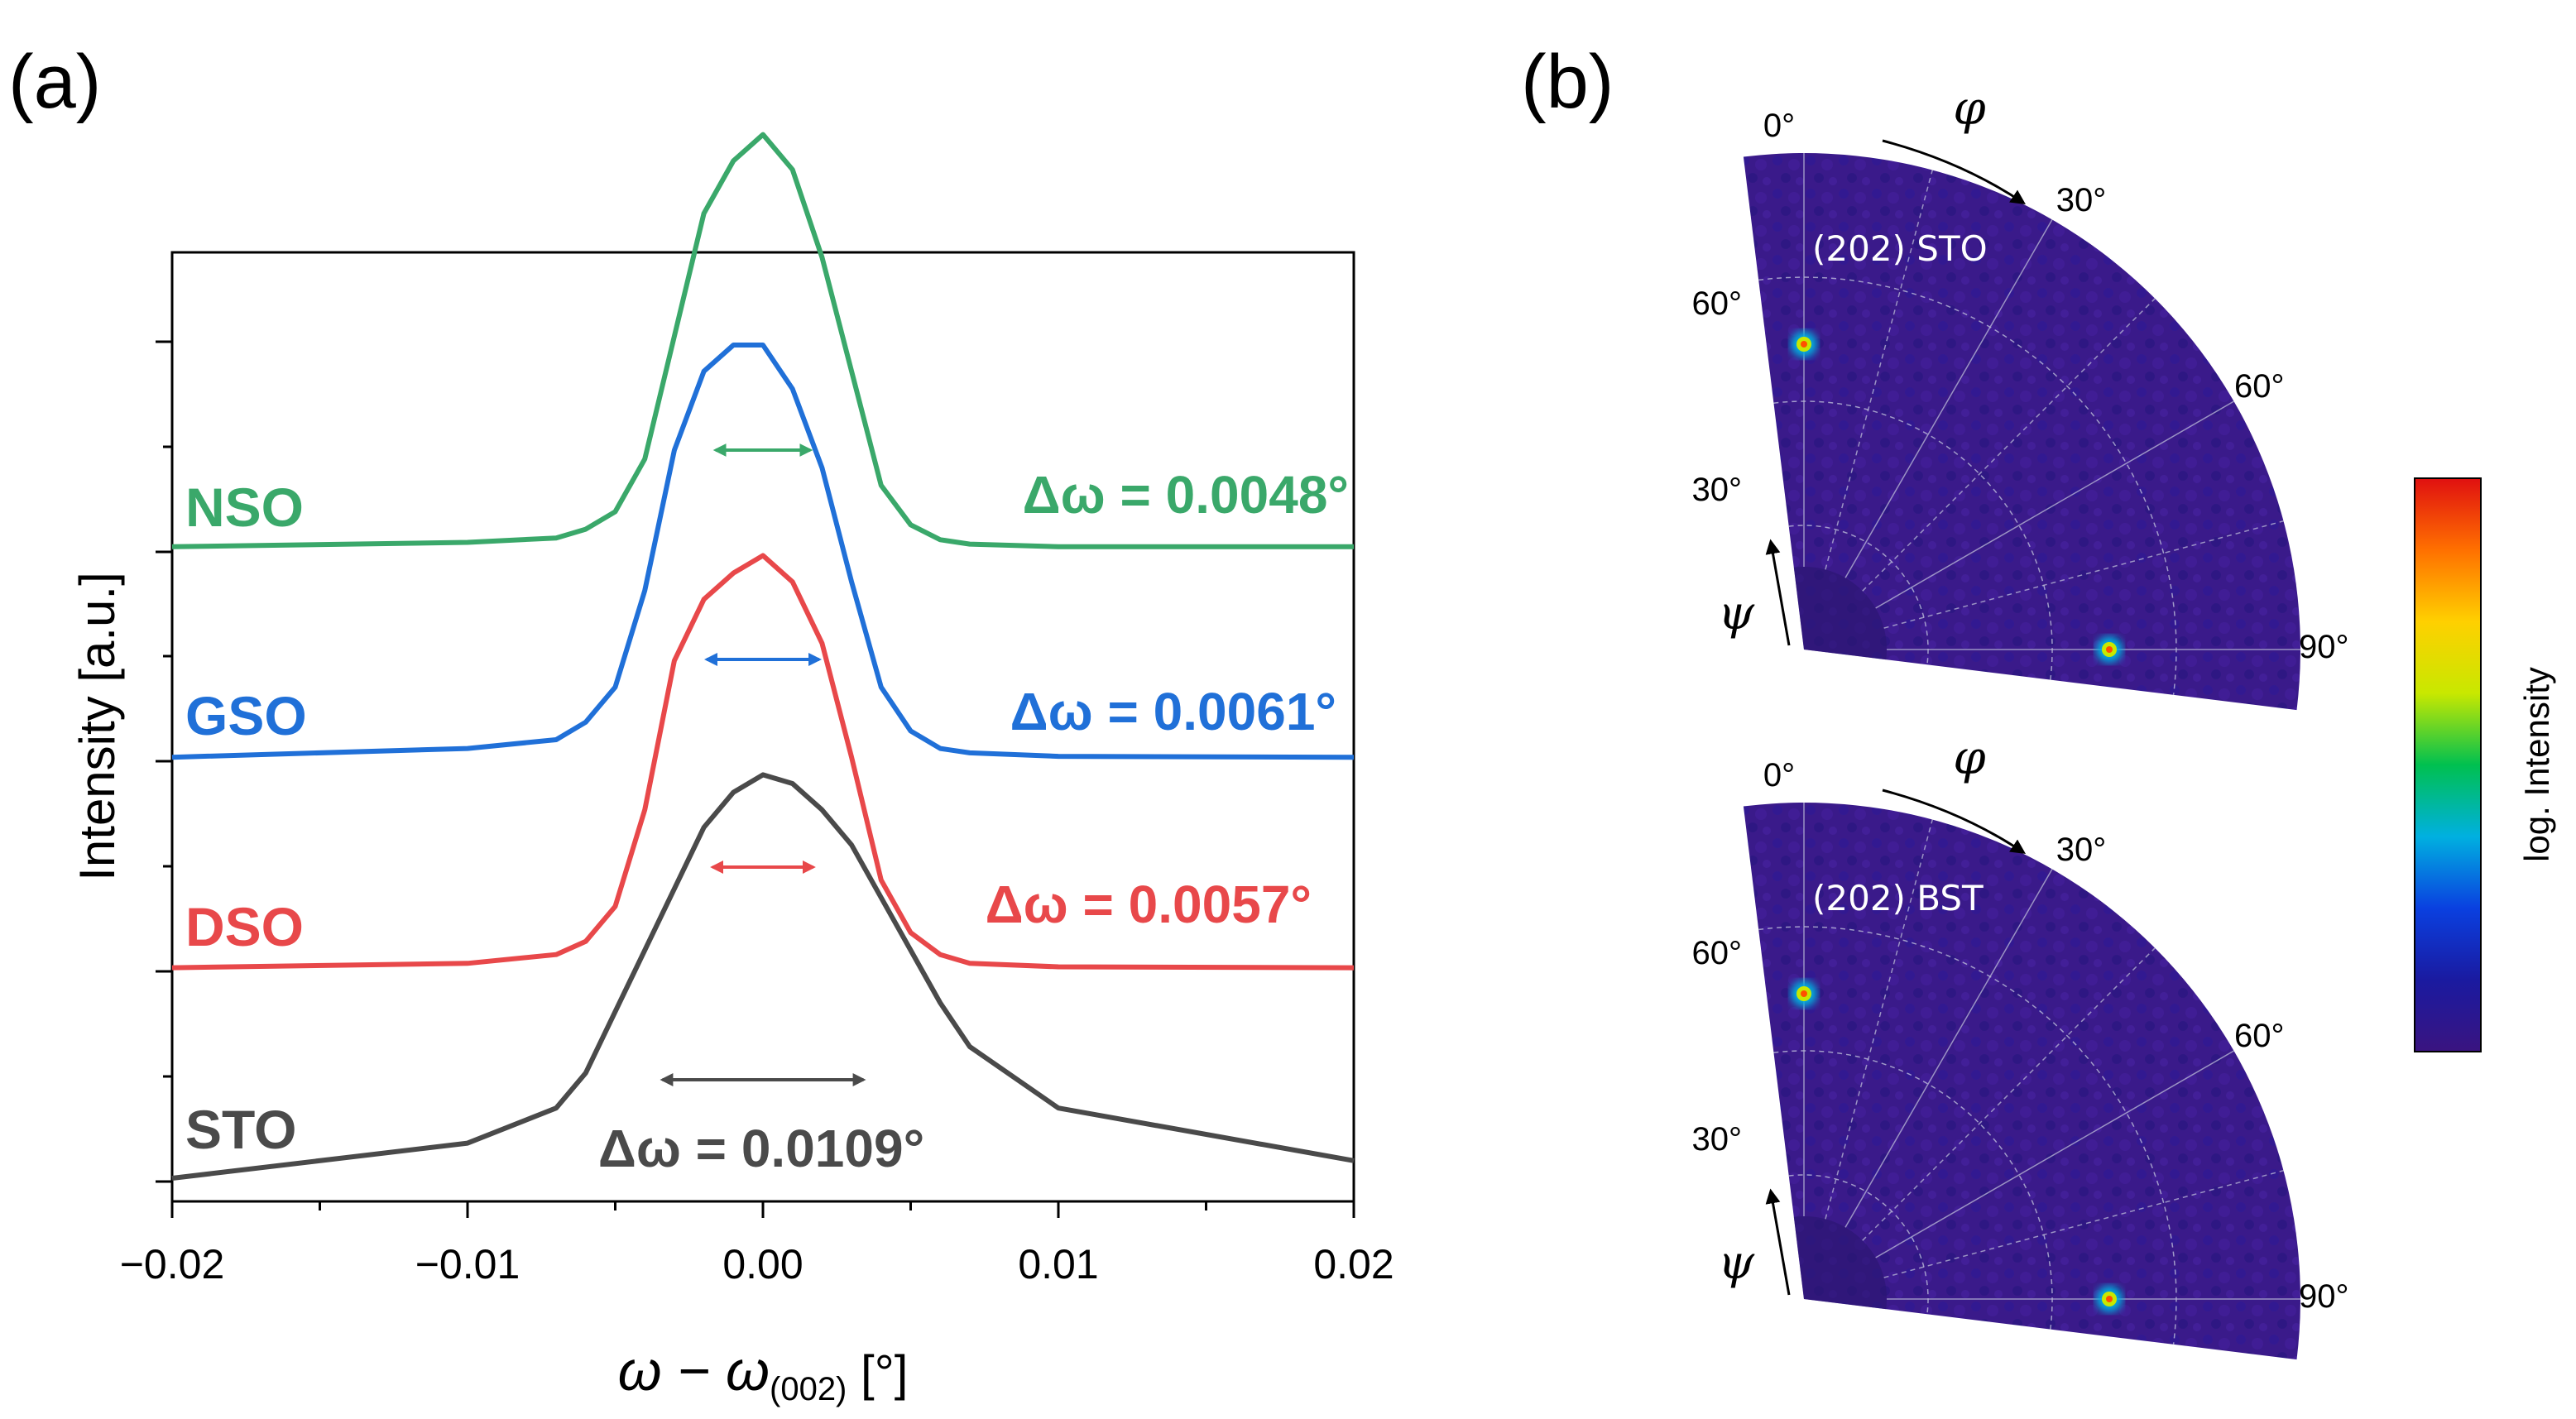  What do you see at coordinates (2448, 764) in the screenshot?
I see `colorbar-bar` at bounding box center [2448, 764].